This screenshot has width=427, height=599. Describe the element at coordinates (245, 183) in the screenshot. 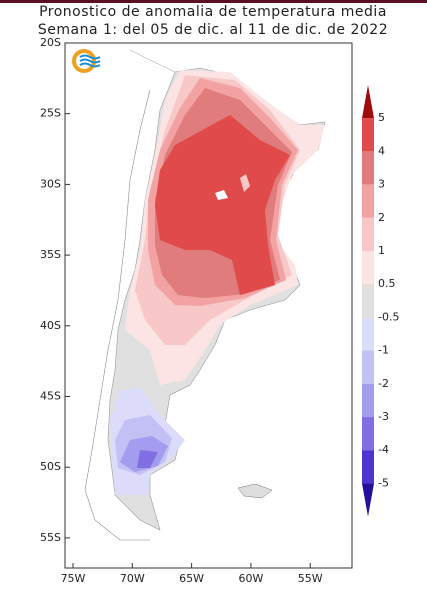

I see `anomaly-low-spot` at that location.